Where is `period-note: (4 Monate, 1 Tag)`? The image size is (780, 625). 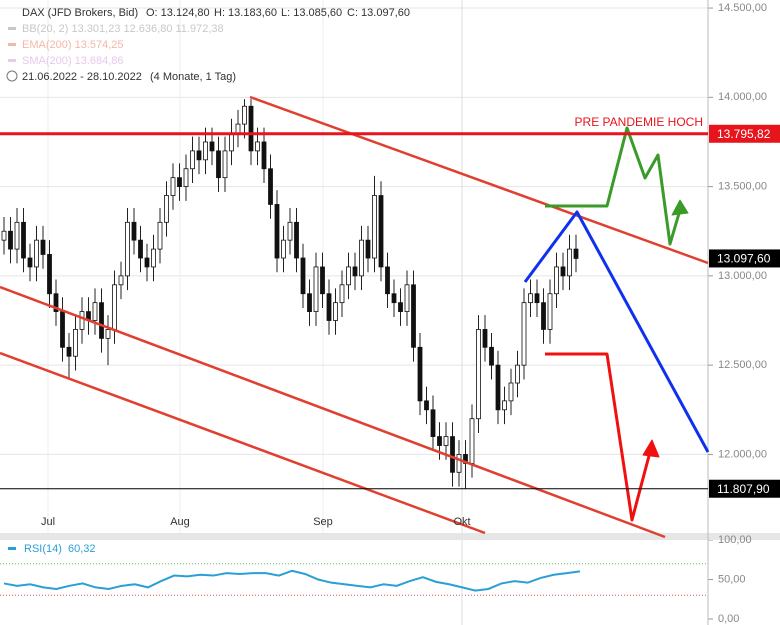
period-note: (4 Monate, 1 Tag) is located at coordinates (193, 77).